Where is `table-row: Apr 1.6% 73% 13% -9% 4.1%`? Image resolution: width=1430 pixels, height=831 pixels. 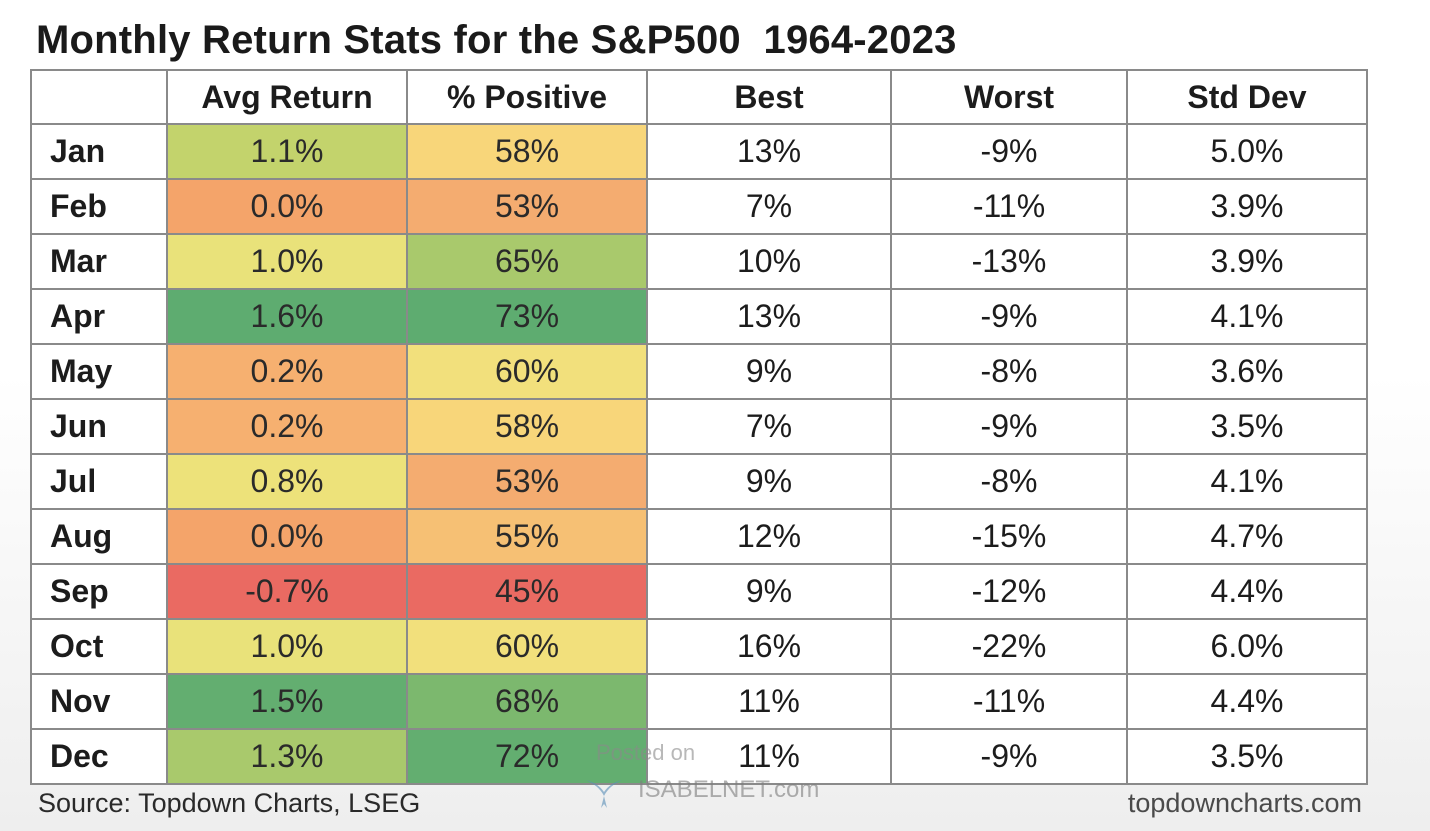 table-row: Apr 1.6% 73% 13% -9% 4.1% is located at coordinates (699, 316).